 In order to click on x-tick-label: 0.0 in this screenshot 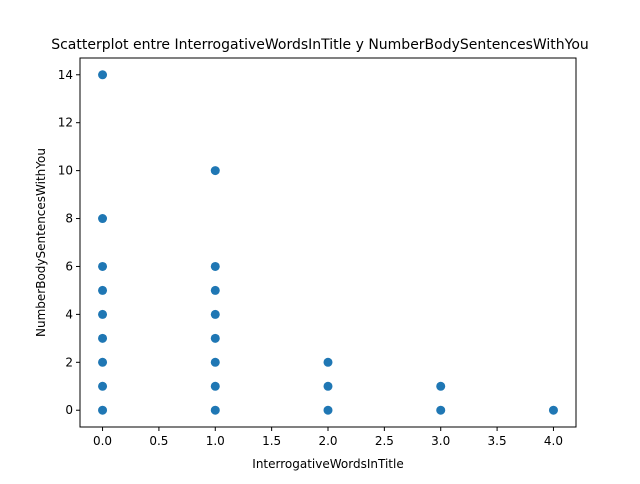, I will do `click(102, 441)`.